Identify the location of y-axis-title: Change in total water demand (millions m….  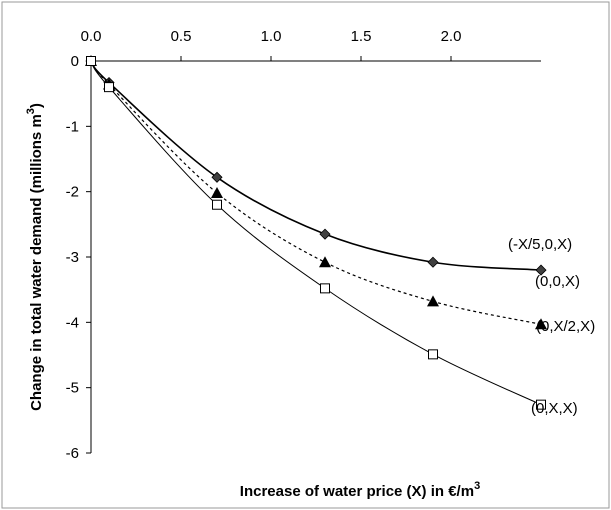
(35, 257).